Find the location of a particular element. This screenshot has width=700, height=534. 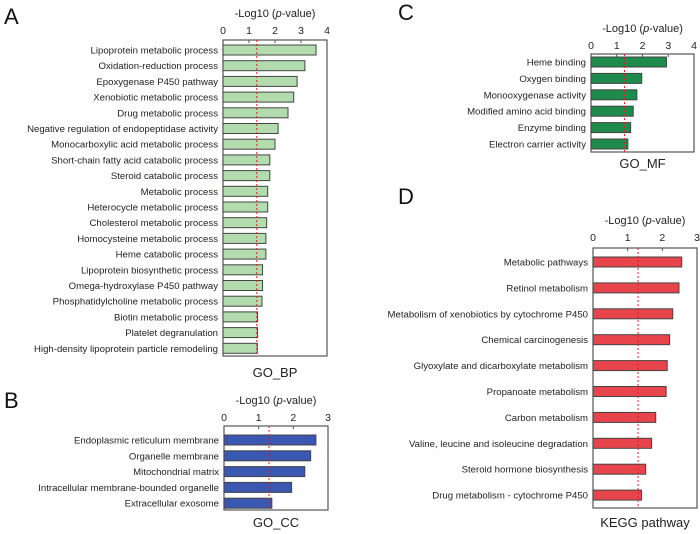

category-label: Epoxygenase P450 pathway is located at coordinates (157, 82).